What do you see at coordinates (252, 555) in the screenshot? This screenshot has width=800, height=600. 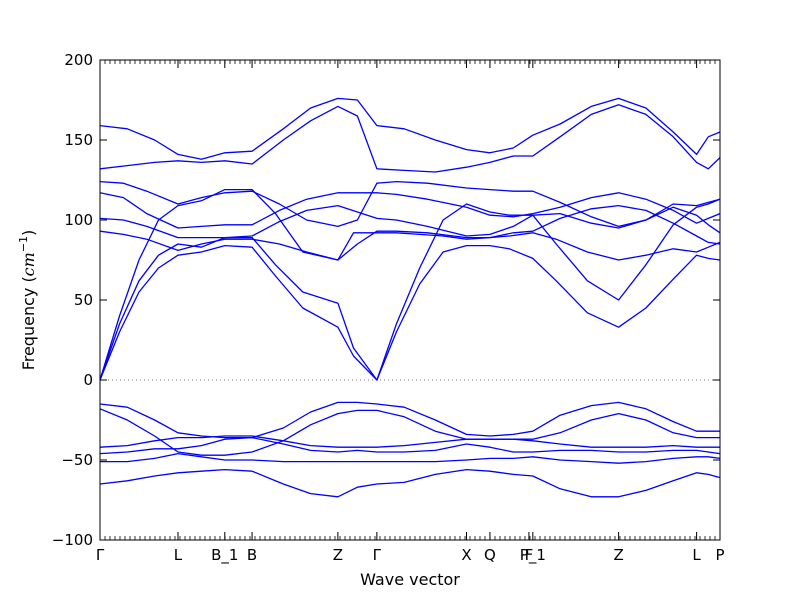 I see `kpoint-label: B` at bounding box center [252, 555].